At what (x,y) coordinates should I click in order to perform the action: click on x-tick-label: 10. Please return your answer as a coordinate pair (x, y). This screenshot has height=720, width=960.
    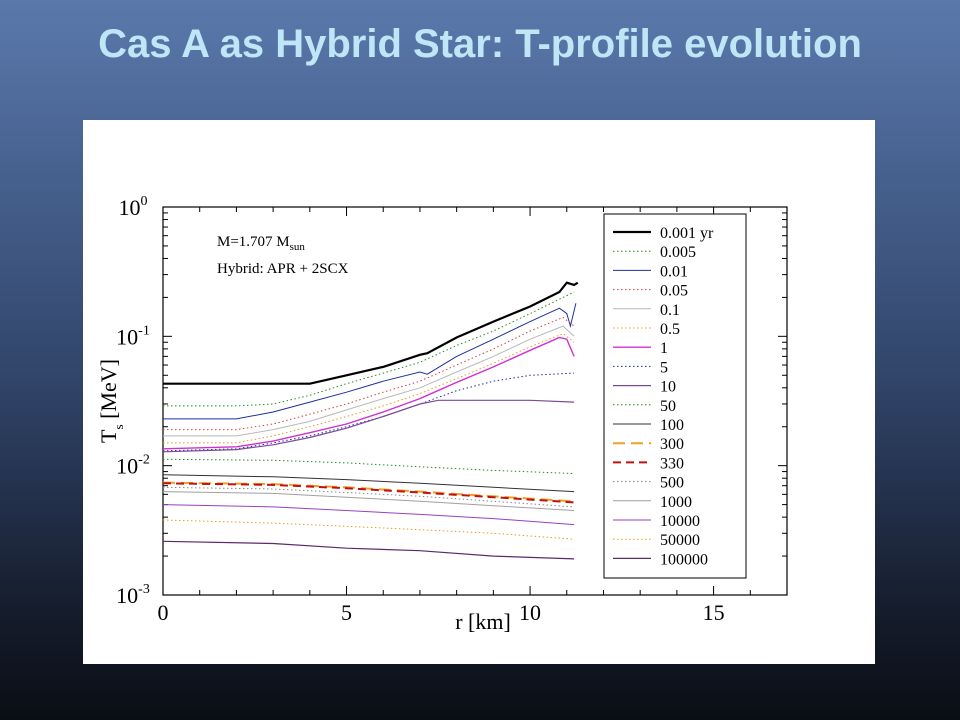
    Looking at the image, I should click on (530, 612).